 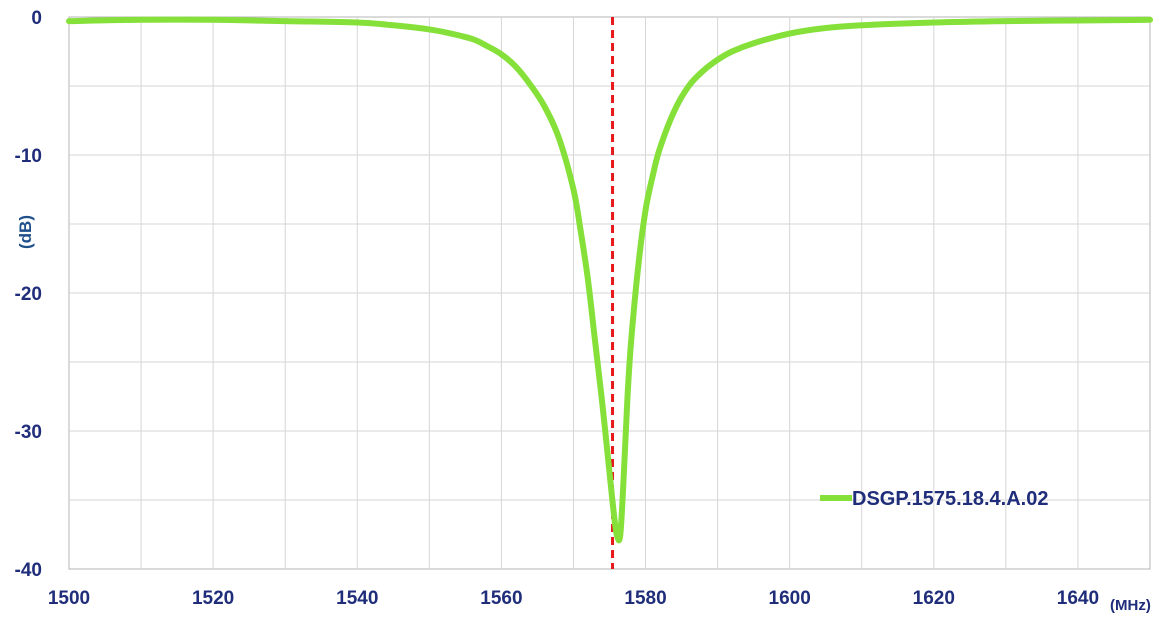 I want to click on x-axis-label: (MHz), so click(x=1130, y=605).